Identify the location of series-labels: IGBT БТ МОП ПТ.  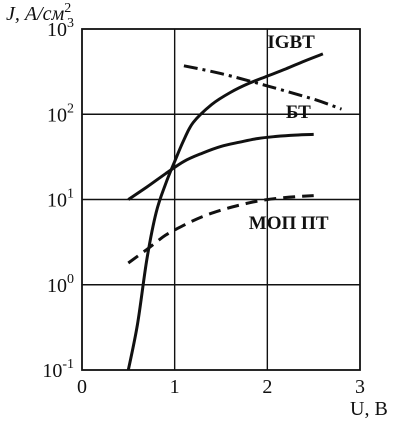
(289, 133).